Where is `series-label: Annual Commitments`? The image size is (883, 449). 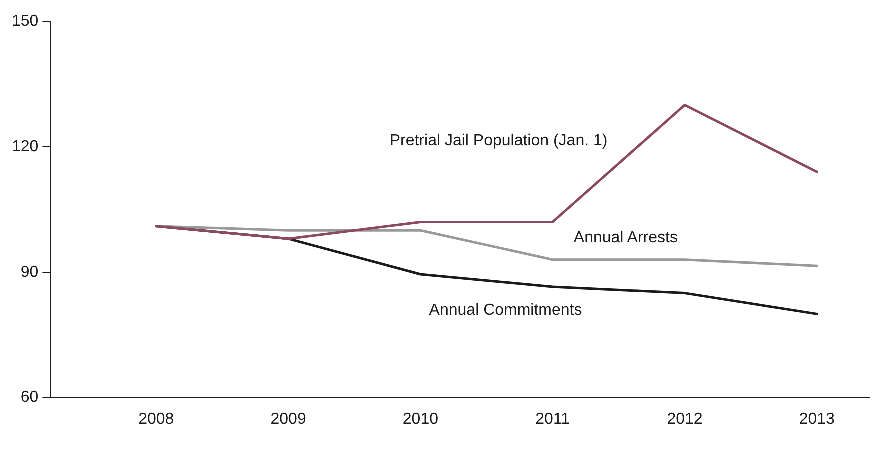
series-label: Annual Commitments is located at coordinates (505, 311).